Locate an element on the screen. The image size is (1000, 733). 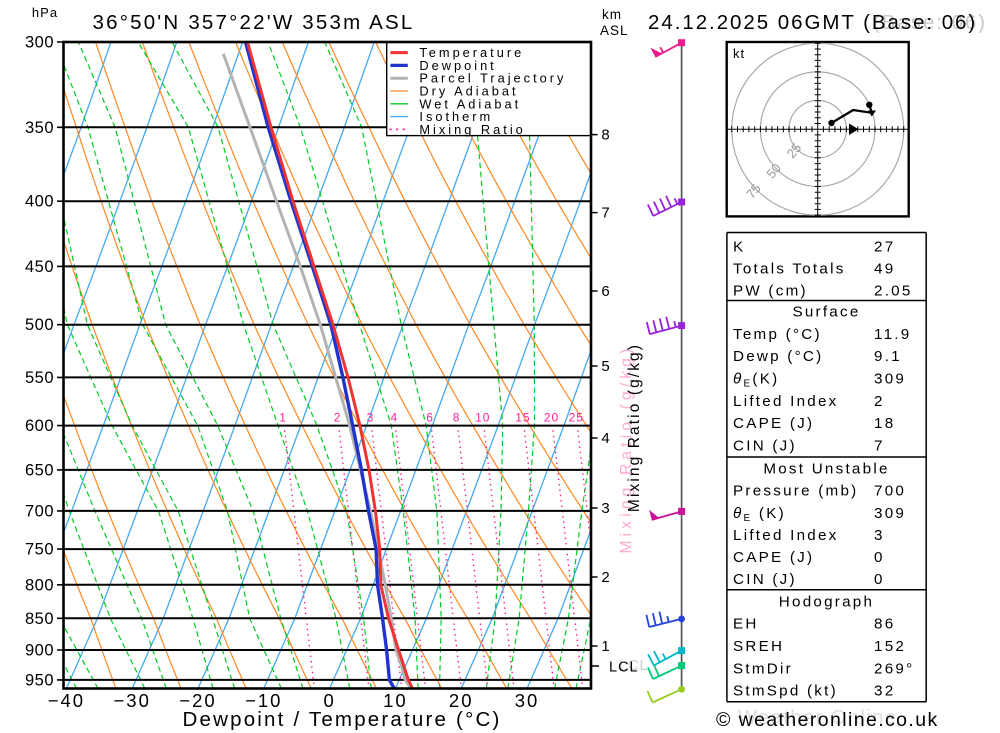
svg-text: 30 is located at coordinates (527, 700).